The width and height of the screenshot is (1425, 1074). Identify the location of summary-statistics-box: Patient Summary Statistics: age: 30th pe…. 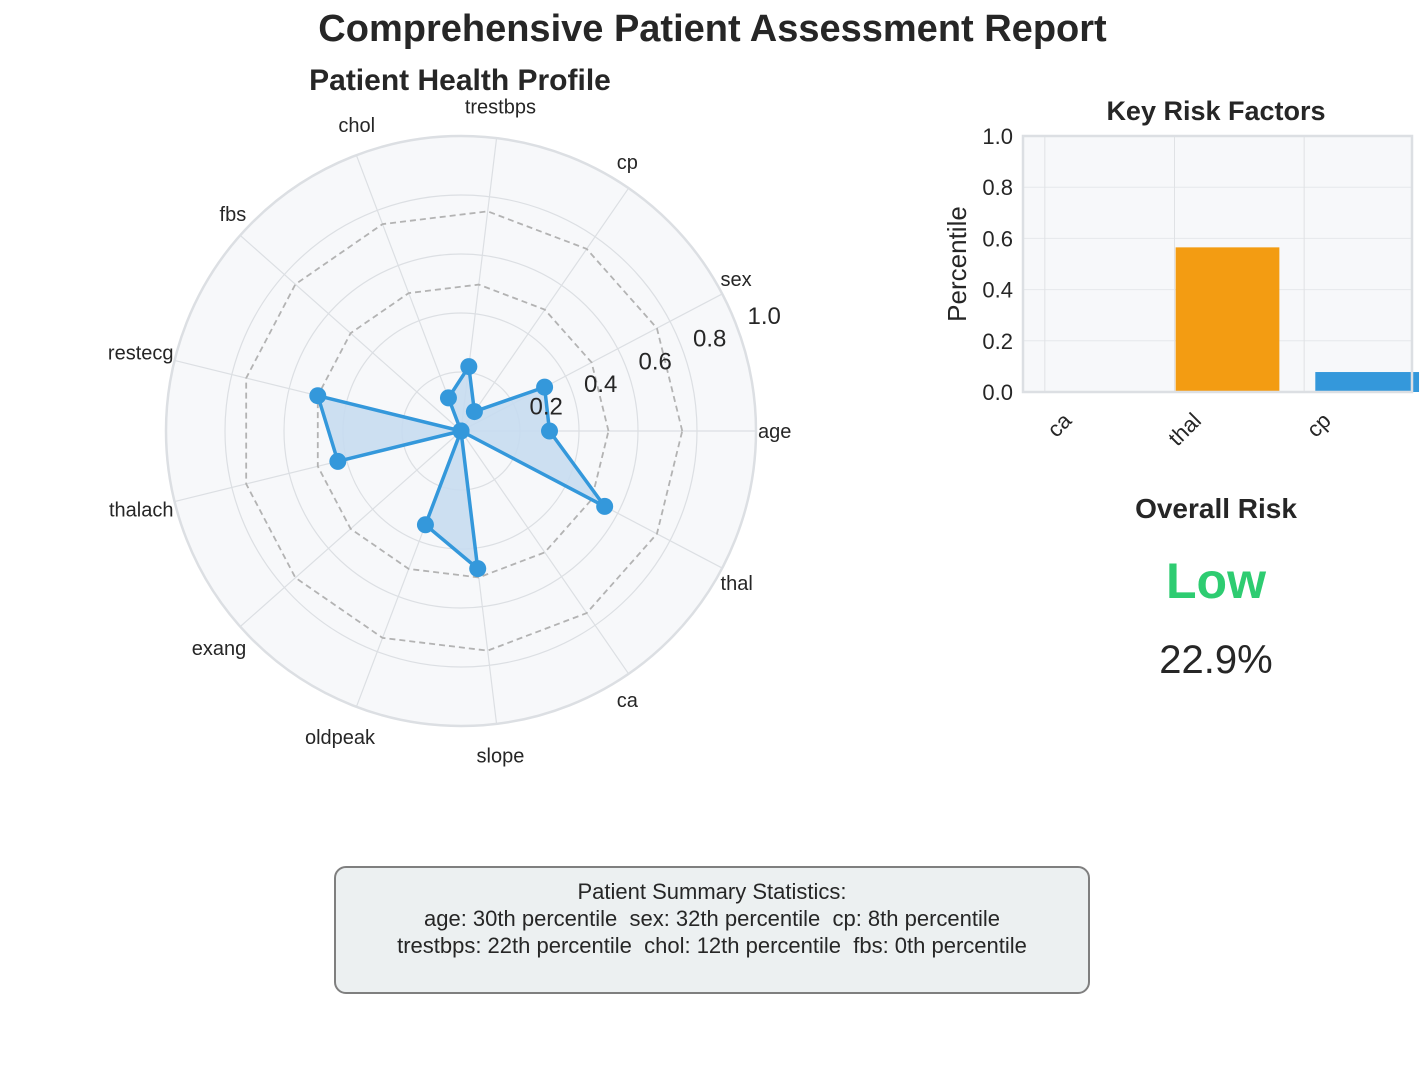
(712, 930).